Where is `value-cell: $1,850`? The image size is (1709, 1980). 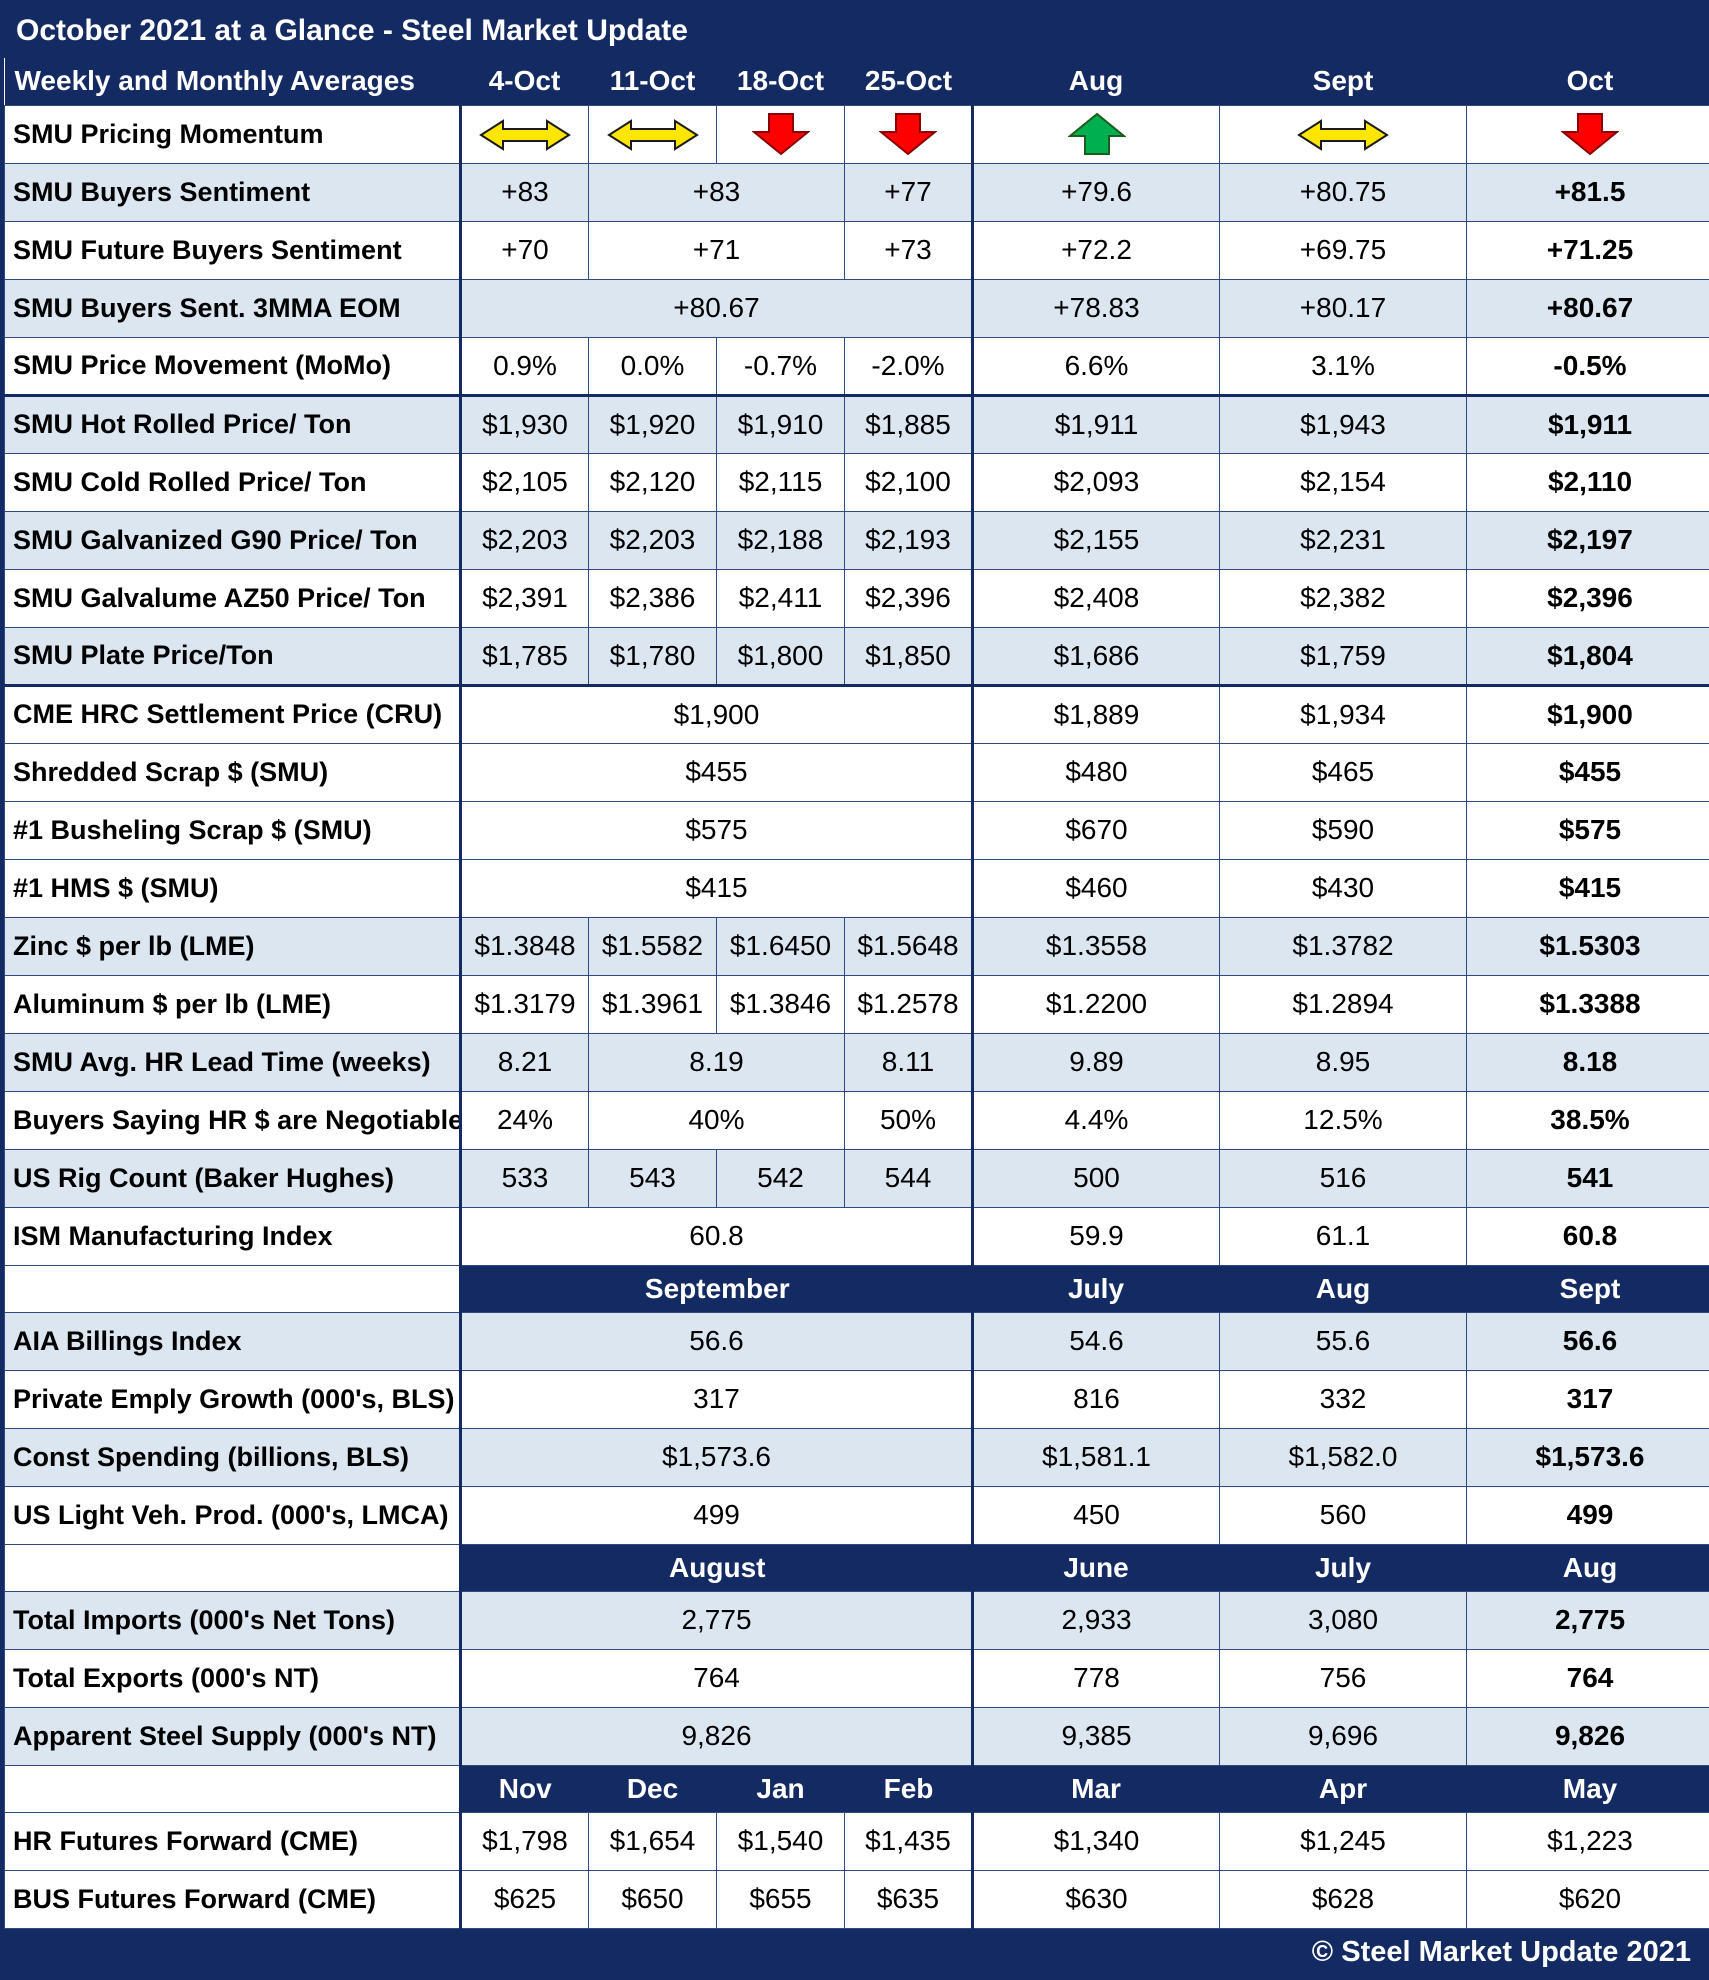 value-cell: $1,850 is located at coordinates (909, 656).